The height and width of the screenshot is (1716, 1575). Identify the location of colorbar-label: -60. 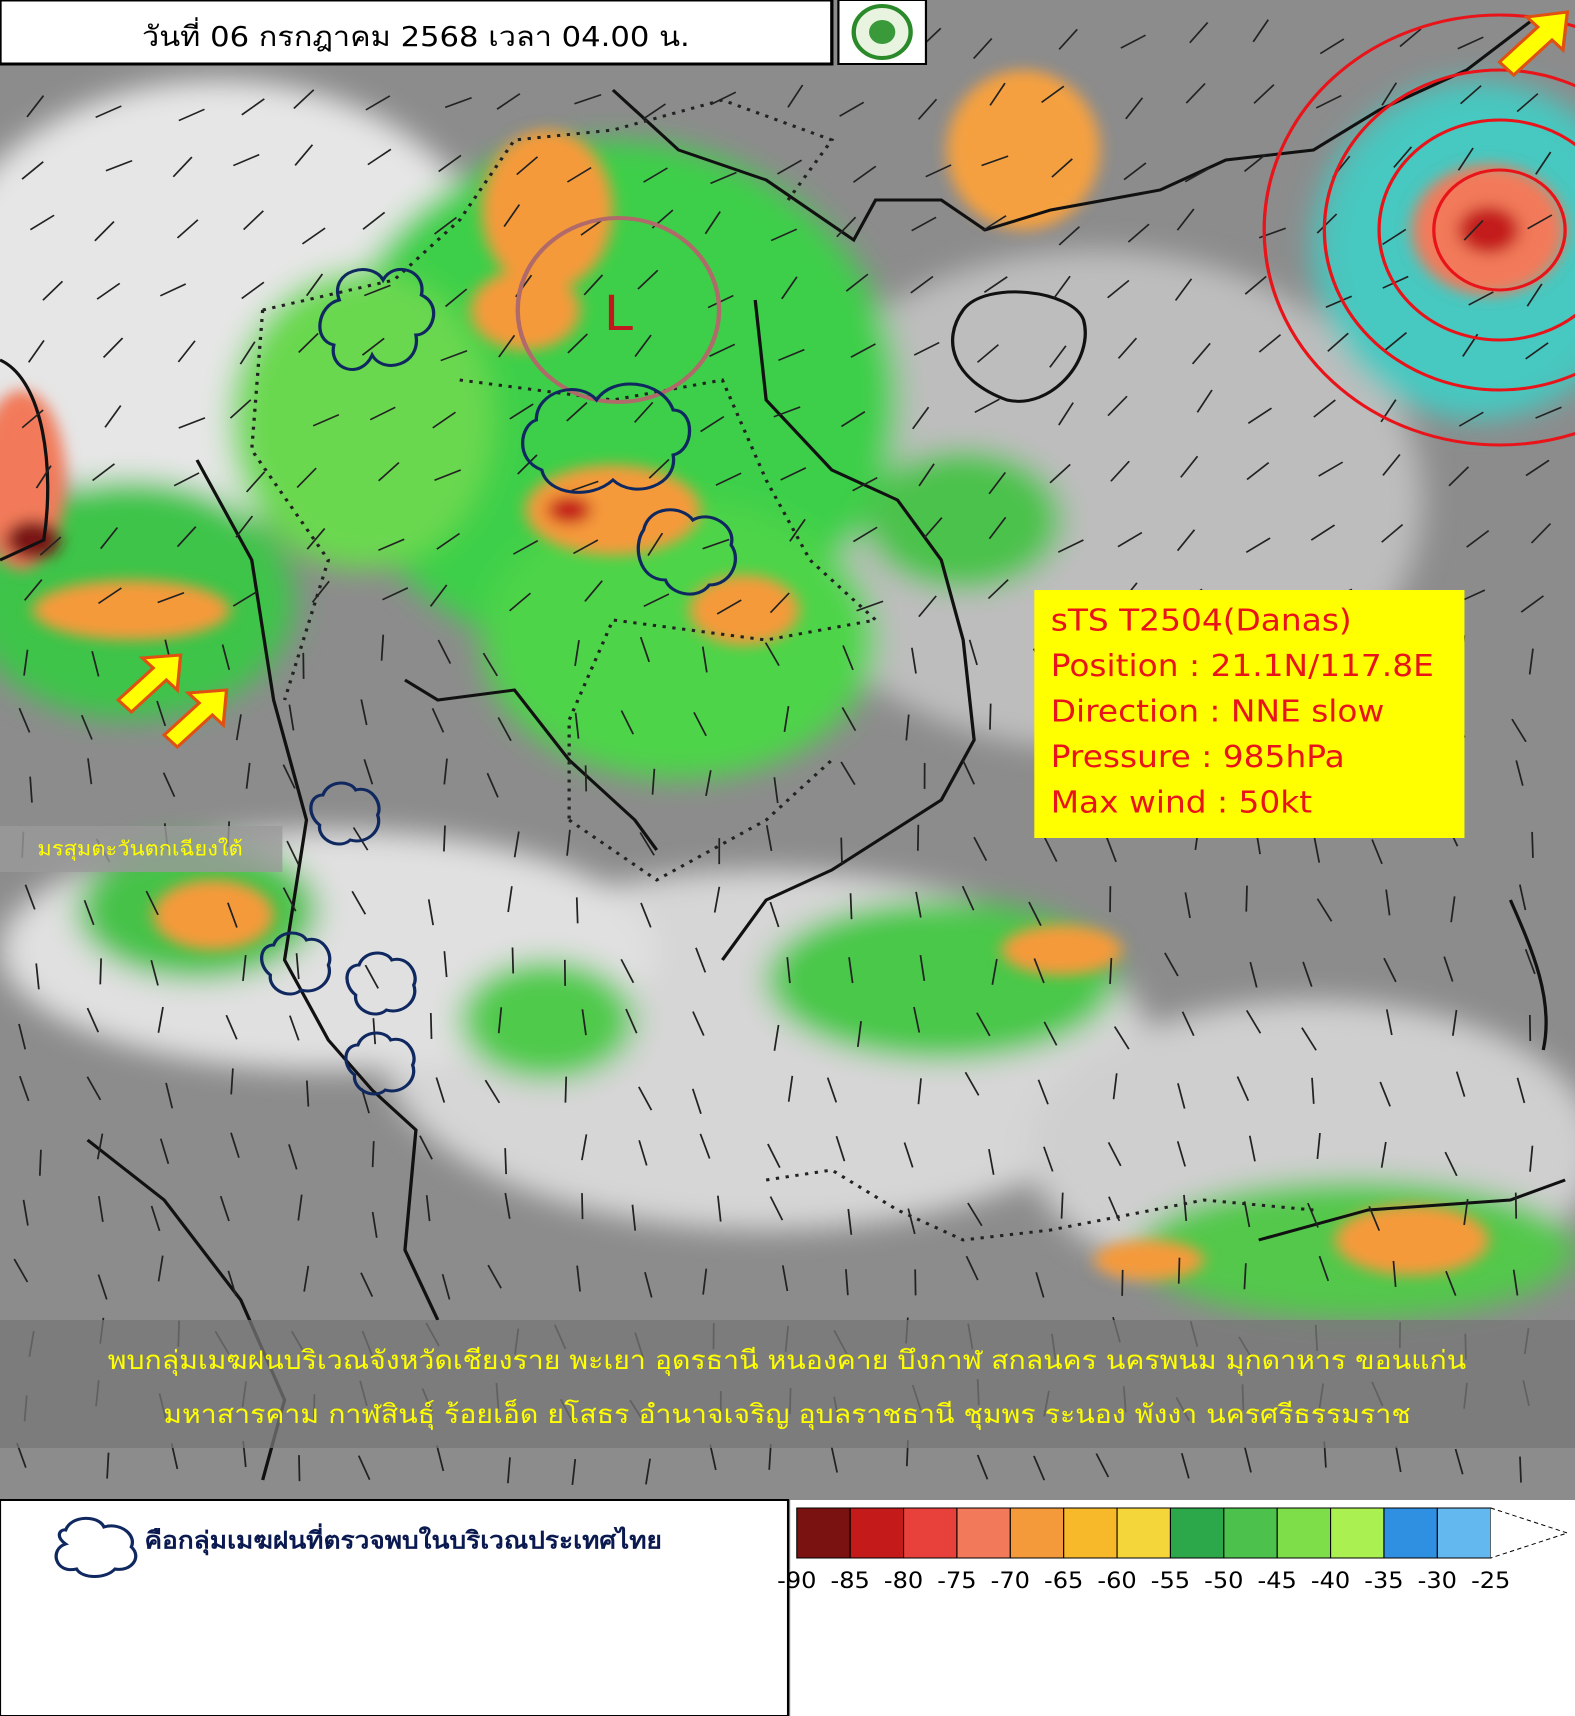
(1116, 1581).